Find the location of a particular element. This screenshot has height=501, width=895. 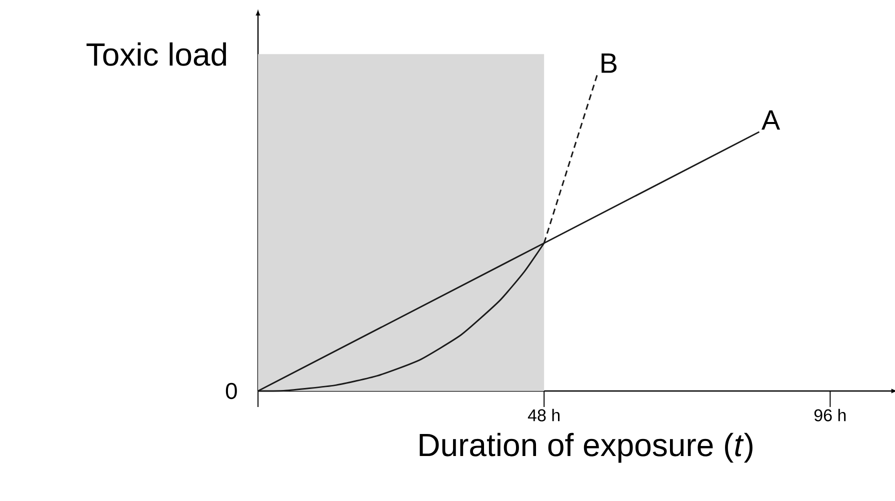

annotation: 0 is located at coordinates (231, 391).